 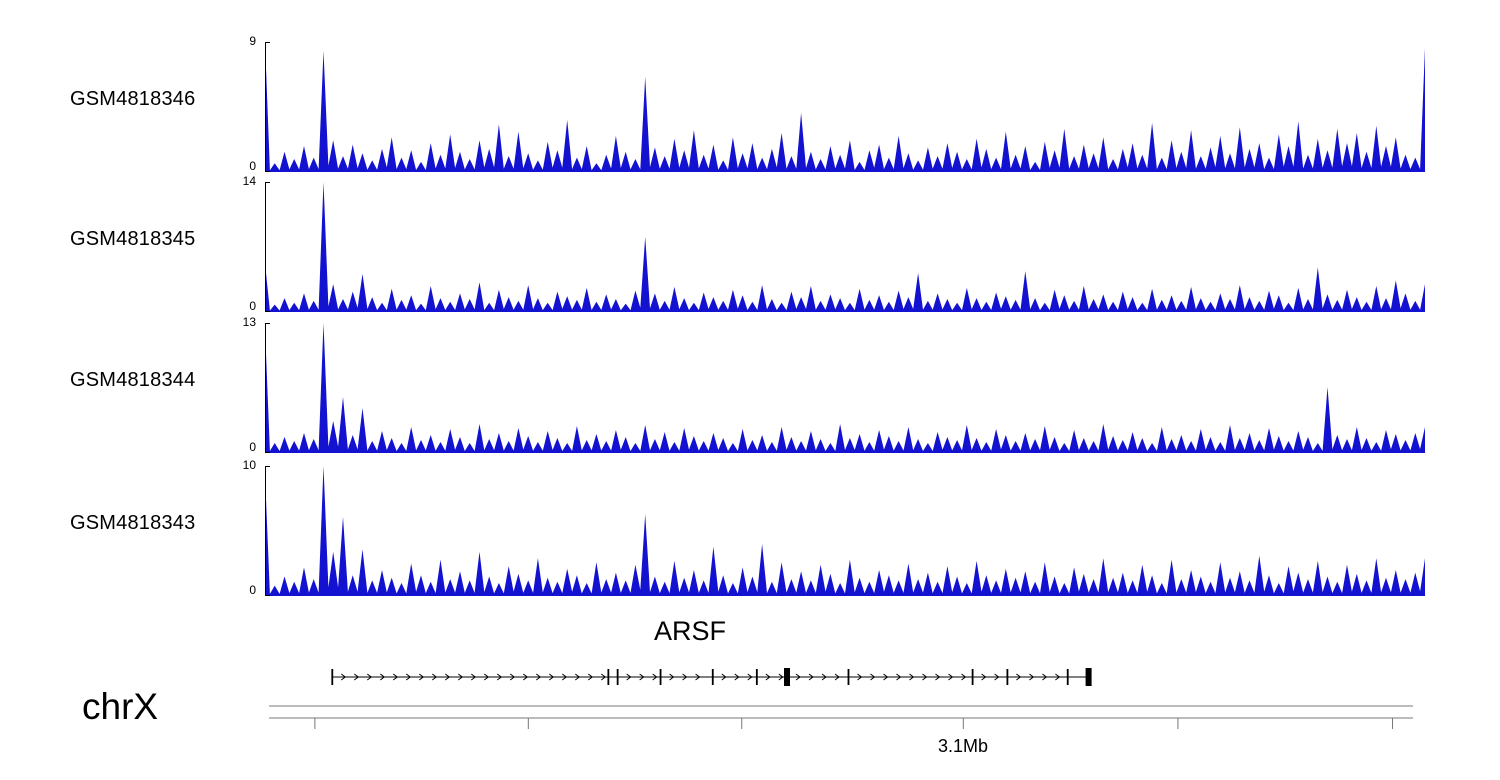 What do you see at coordinates (252, 41) in the screenshot?
I see `y-axis-max-label: 9` at bounding box center [252, 41].